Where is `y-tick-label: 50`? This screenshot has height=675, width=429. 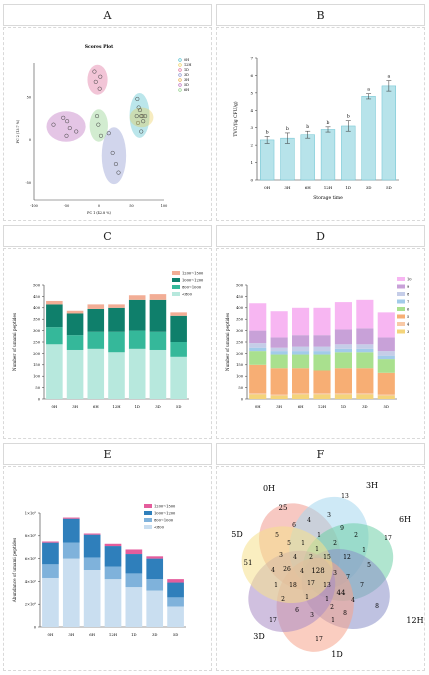 y-tick-label: 50 is located at coordinates (37, 388).